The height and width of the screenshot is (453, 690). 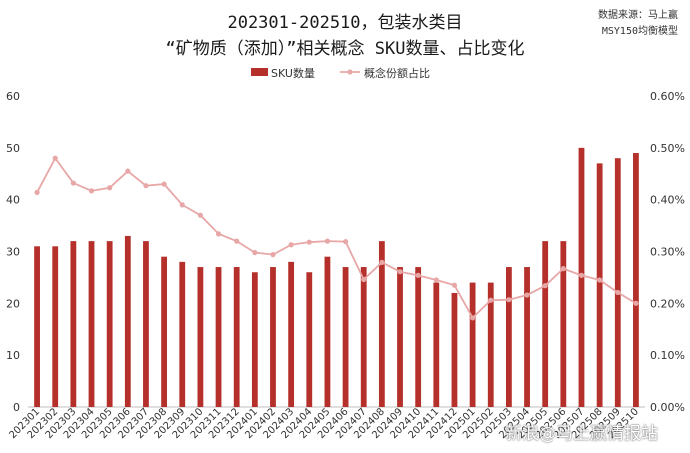 What do you see at coordinates (13, 355) in the screenshot?
I see `y-left-tick-label: 10` at bounding box center [13, 355].